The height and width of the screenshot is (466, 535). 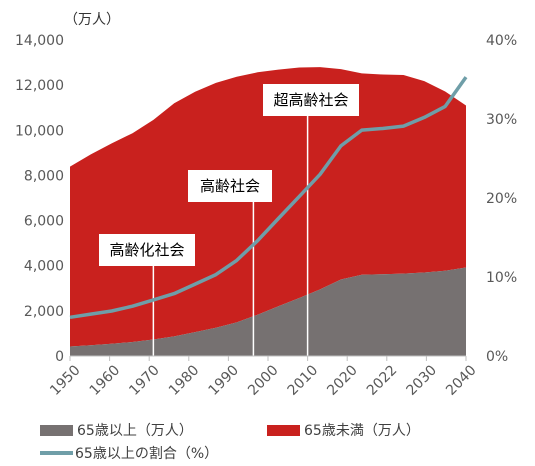 What do you see at coordinates (44, 312) in the screenshot?
I see `left-axis-tick-label: 2,000` at bounding box center [44, 312].